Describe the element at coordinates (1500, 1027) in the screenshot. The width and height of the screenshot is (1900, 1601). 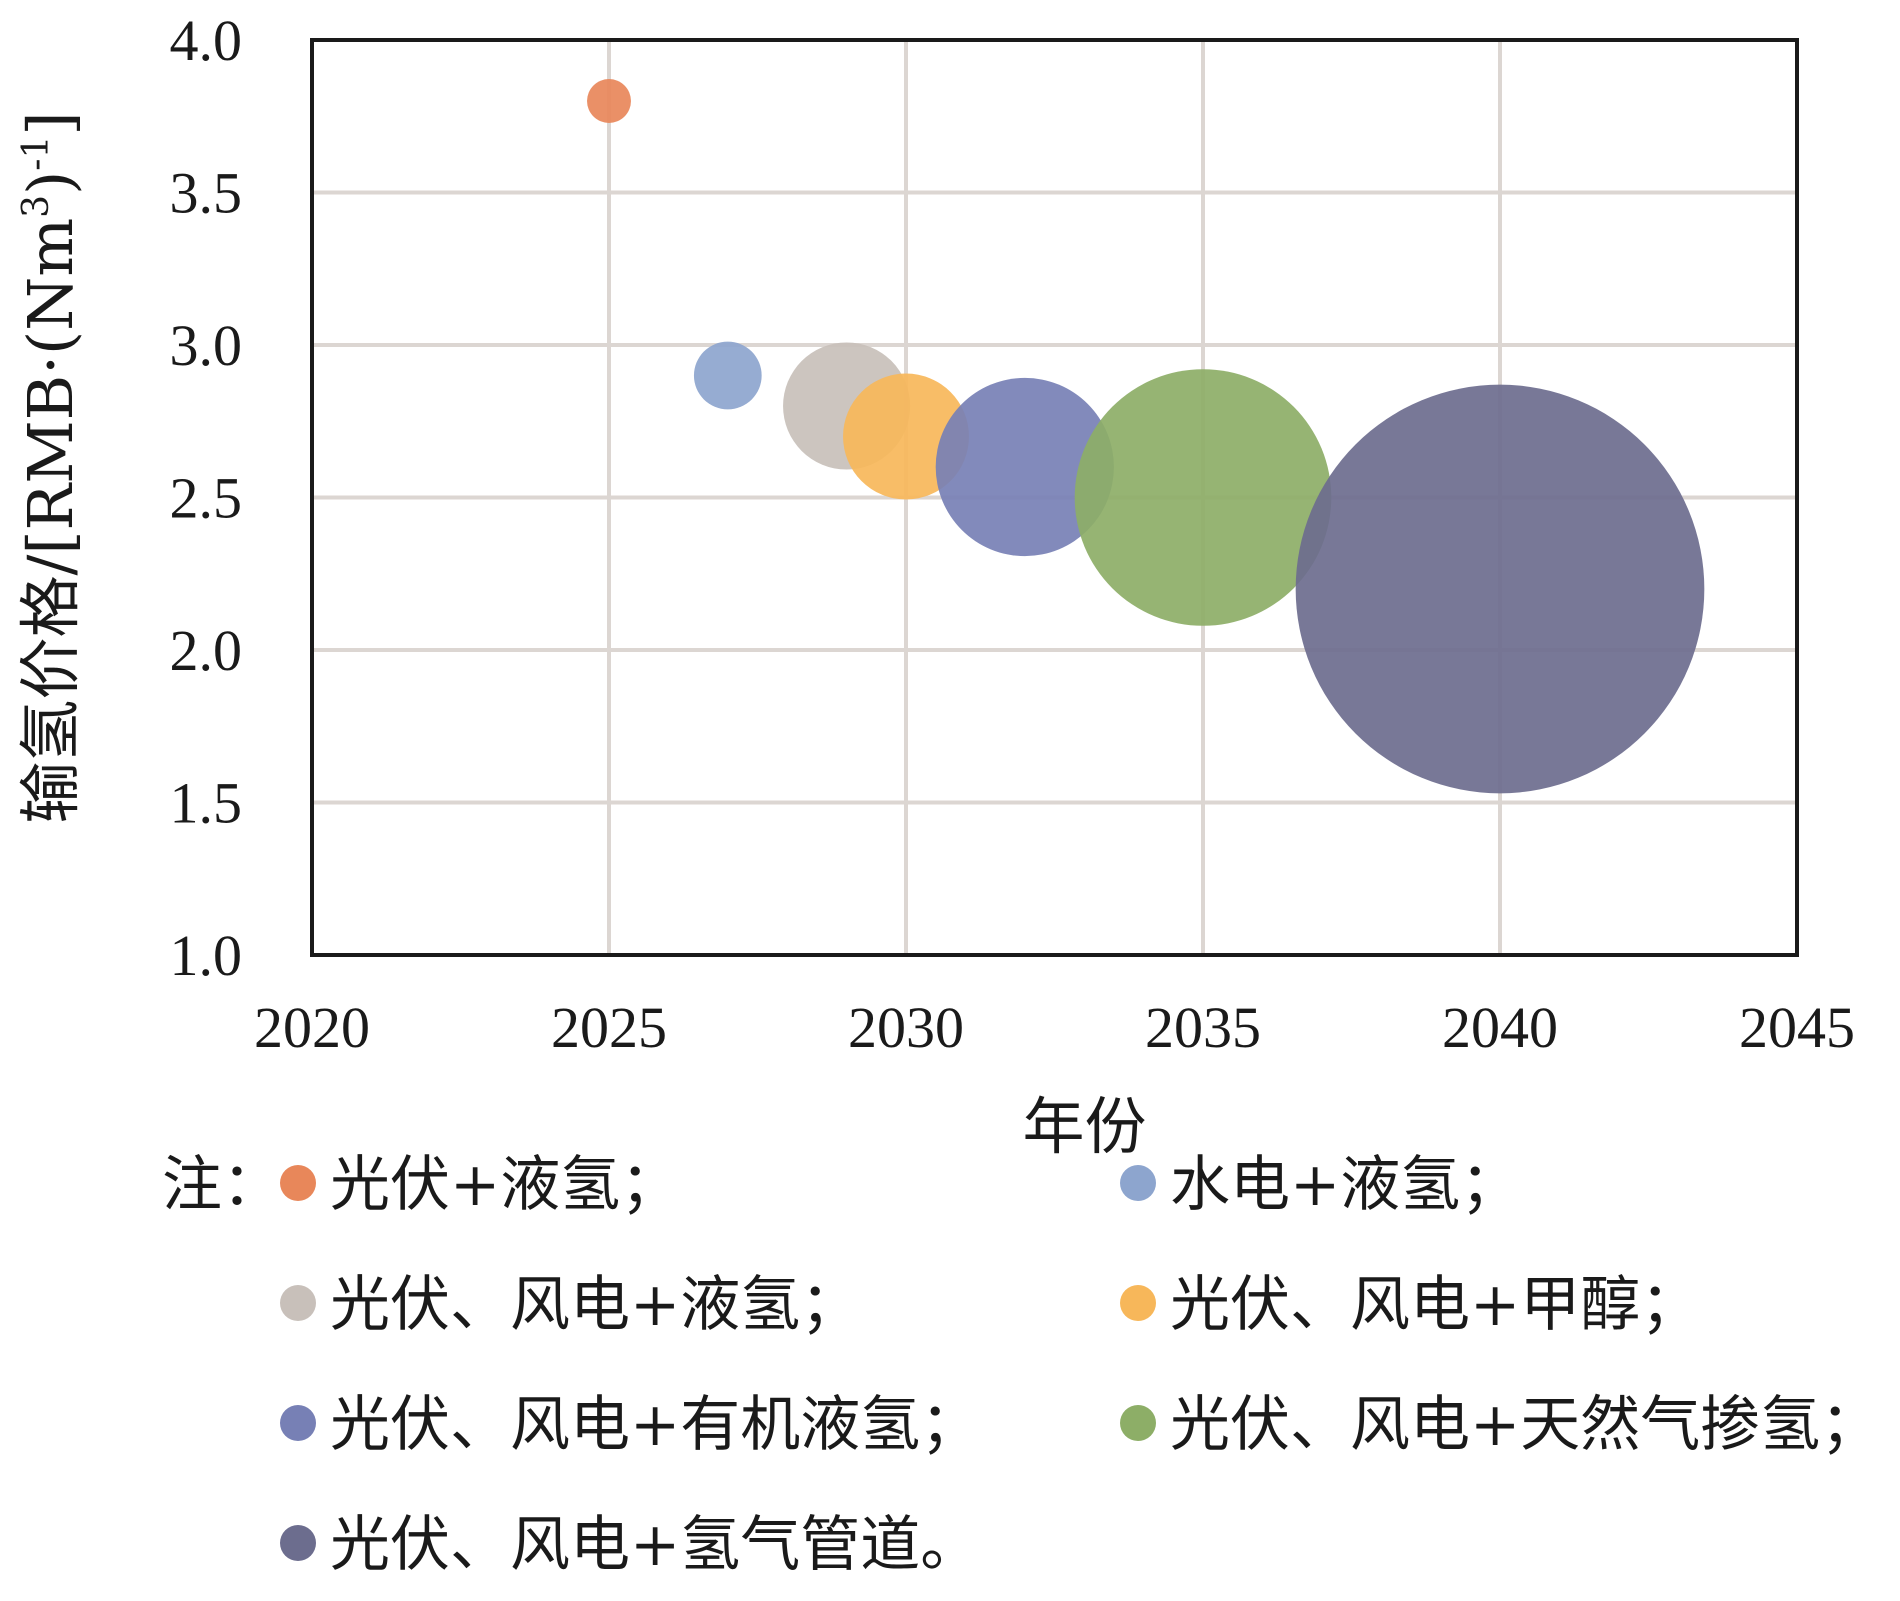
I see `x-tick-label-2040: 2040` at that location.